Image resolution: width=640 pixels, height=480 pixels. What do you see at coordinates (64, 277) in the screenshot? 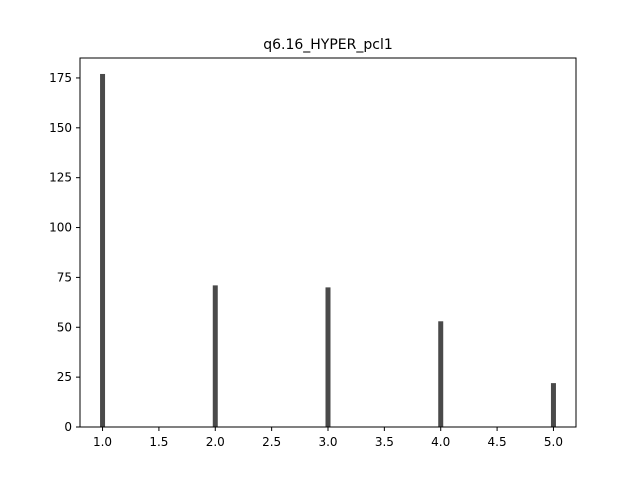
I see `y-tick-label: 75` at bounding box center [64, 277].